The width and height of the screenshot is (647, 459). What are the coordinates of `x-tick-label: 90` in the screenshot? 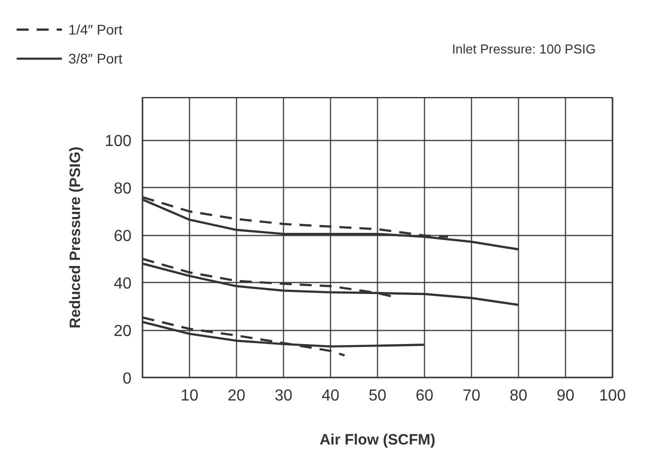 It's located at (565, 396).